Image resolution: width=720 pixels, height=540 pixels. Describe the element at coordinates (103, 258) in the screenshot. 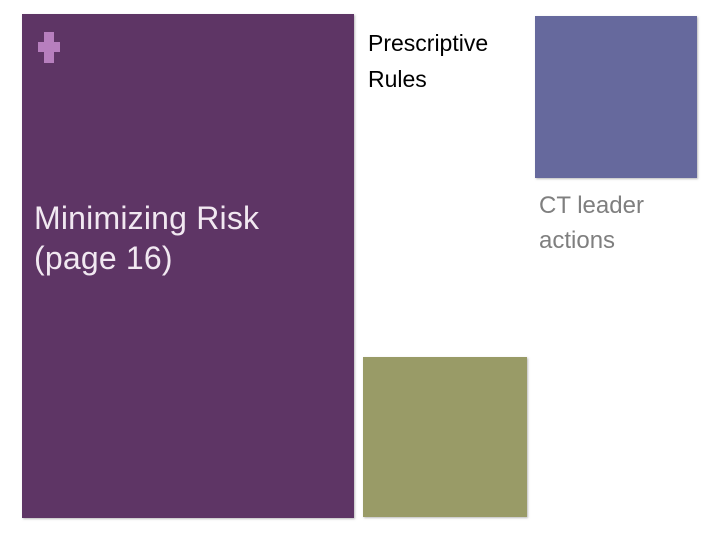

I see `slide-title-line-2: (page 16)` at that location.